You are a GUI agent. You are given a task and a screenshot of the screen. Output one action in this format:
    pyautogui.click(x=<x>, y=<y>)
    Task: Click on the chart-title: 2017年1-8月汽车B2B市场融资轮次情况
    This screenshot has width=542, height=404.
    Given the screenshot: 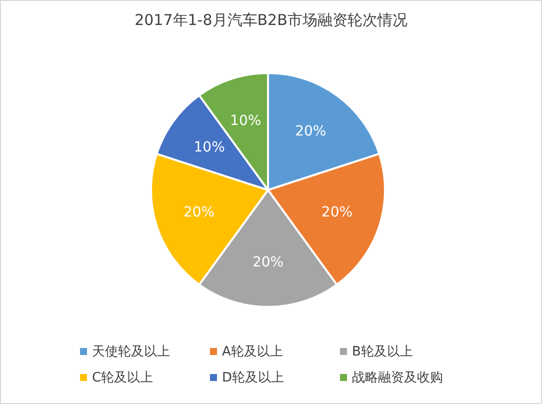 What is the action you would take?
    pyautogui.click(x=271, y=20)
    